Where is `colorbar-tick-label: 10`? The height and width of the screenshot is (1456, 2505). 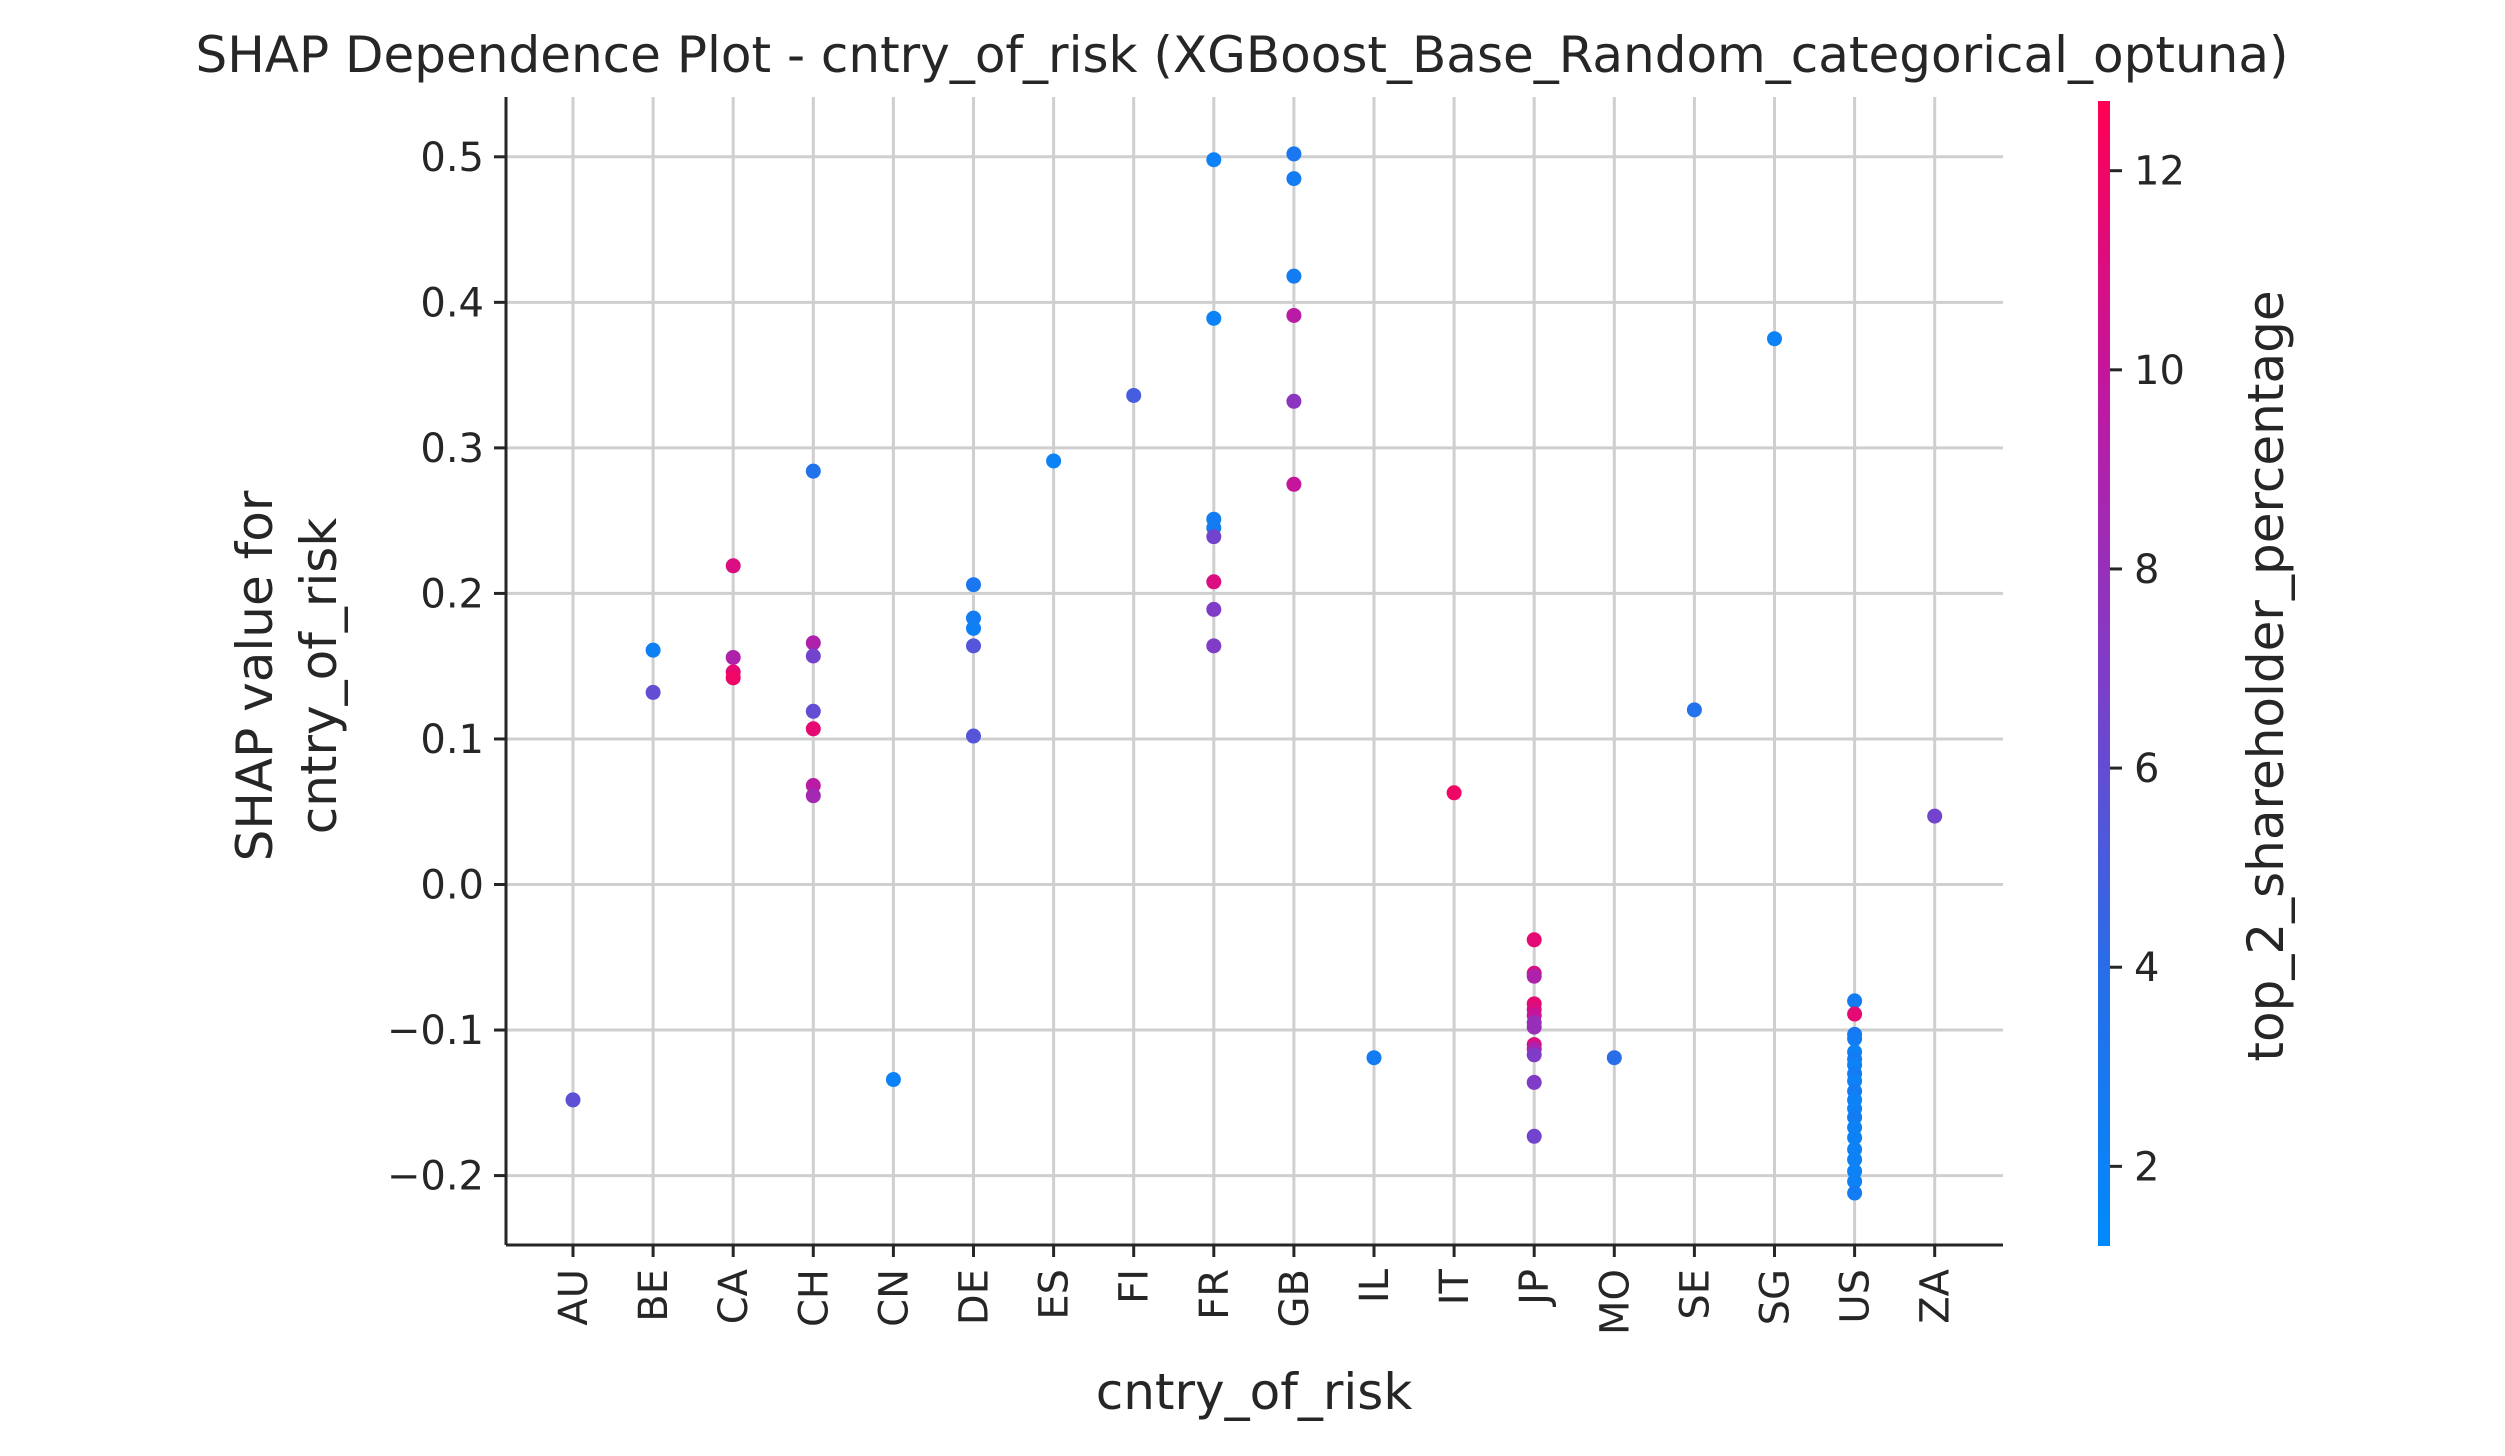 colorbar-tick-label: 10 is located at coordinates (2159, 371).